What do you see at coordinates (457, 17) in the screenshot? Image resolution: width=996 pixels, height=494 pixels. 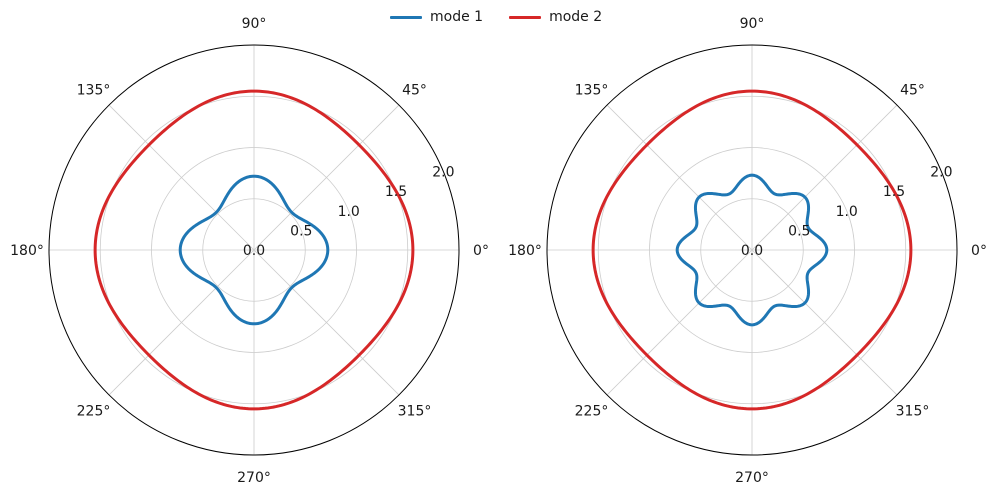 I see `legend-label-mode-1: mode 1` at bounding box center [457, 17].